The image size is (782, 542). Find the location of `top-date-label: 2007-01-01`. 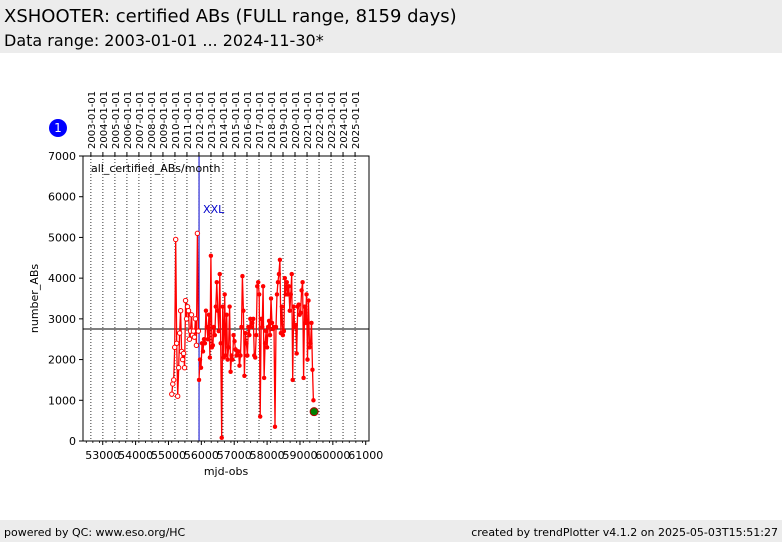

top-date-label: 2007-01-01 is located at coordinates (140, 120).